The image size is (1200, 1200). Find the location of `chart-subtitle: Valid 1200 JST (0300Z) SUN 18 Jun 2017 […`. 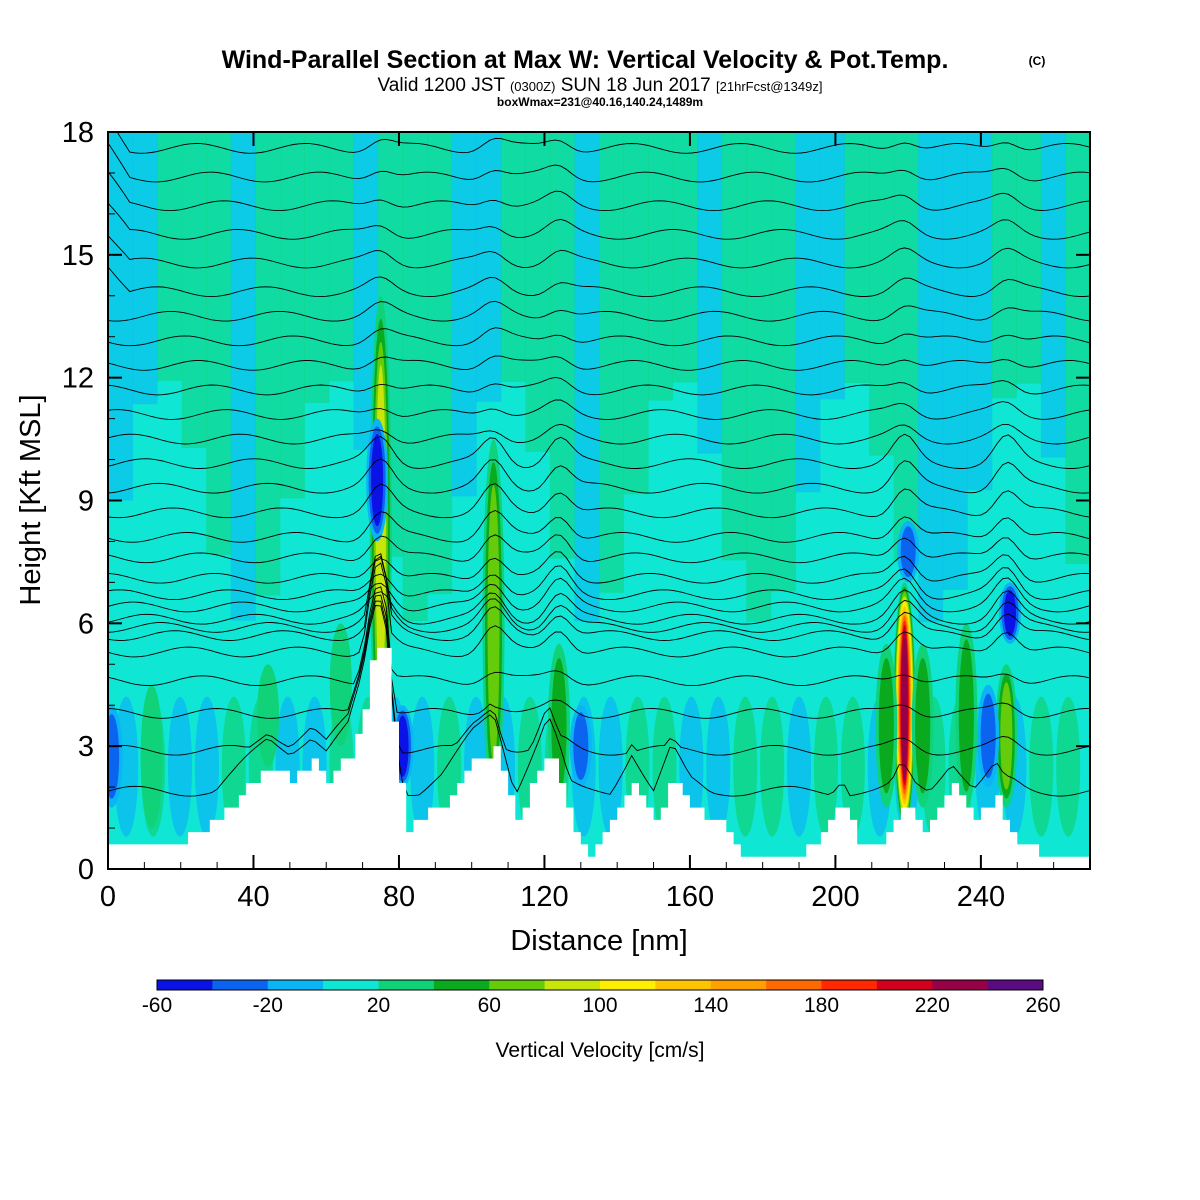

chart-subtitle: Valid 1200 JST (0300Z) SUN 18 Jun 2017 [… is located at coordinates (600, 85).